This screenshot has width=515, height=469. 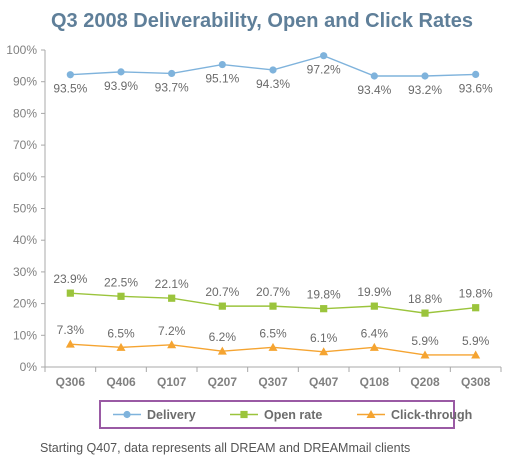 What do you see at coordinates (172, 331) in the screenshot?
I see `data-label-click-through: 7.2%` at bounding box center [172, 331].